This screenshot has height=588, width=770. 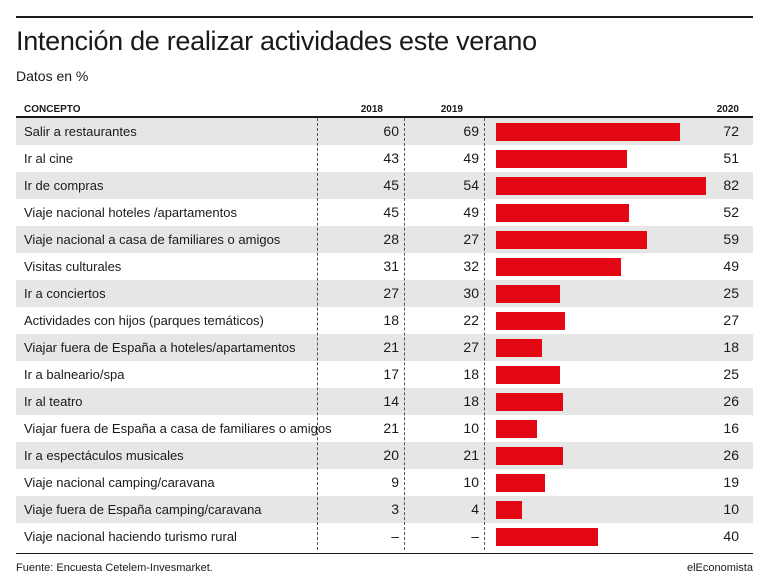 I want to click on table-row: Ir al teatro 14 18 26, so click(x=384, y=401).